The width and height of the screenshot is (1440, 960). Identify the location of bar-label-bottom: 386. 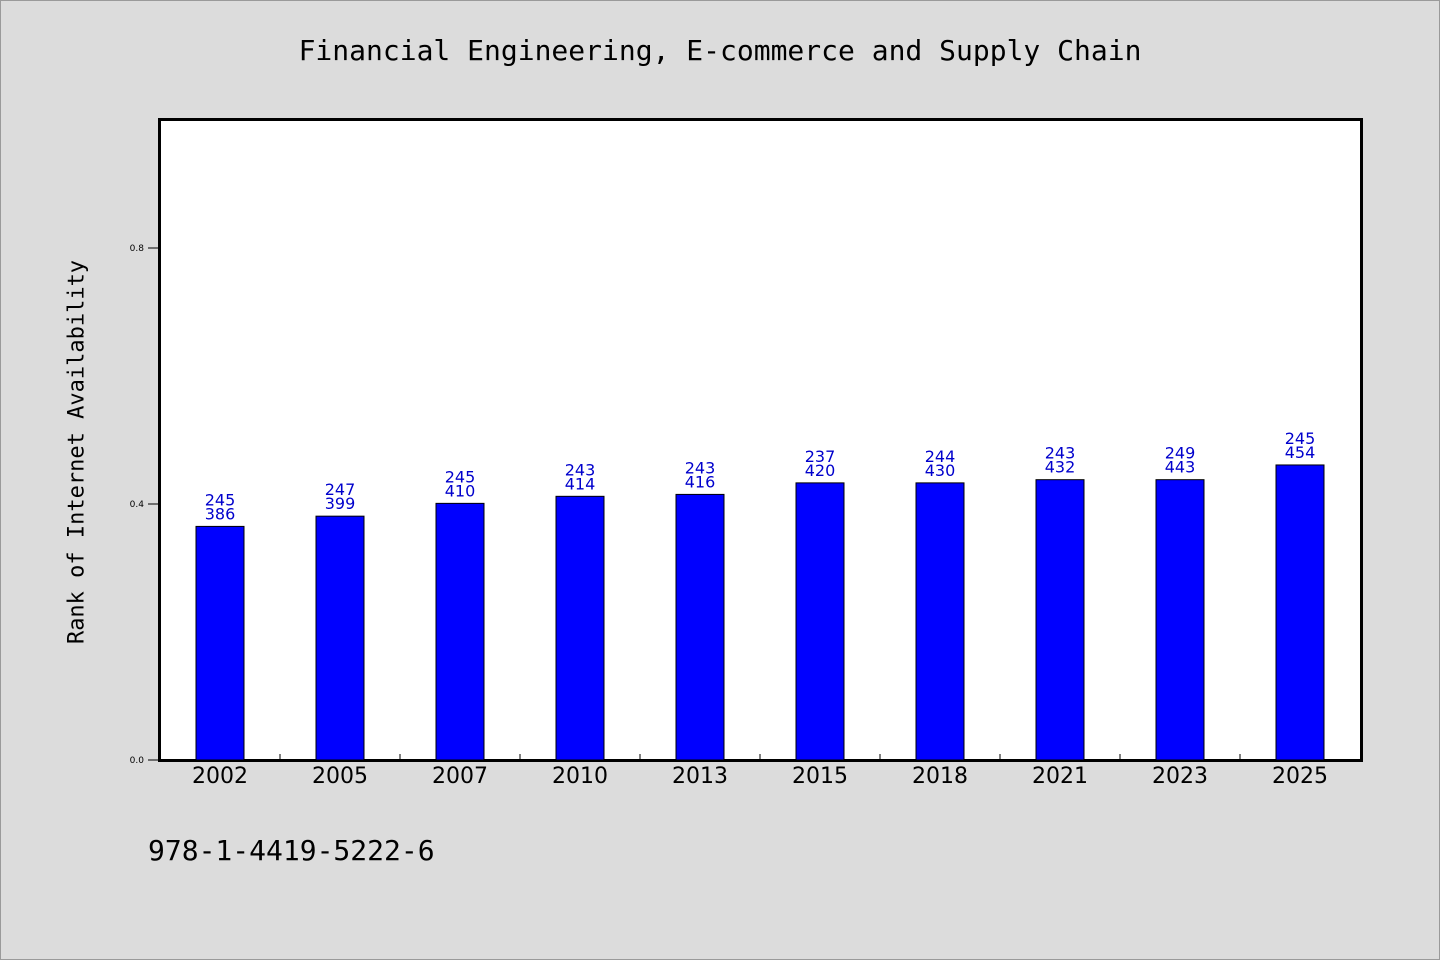
(220, 513).